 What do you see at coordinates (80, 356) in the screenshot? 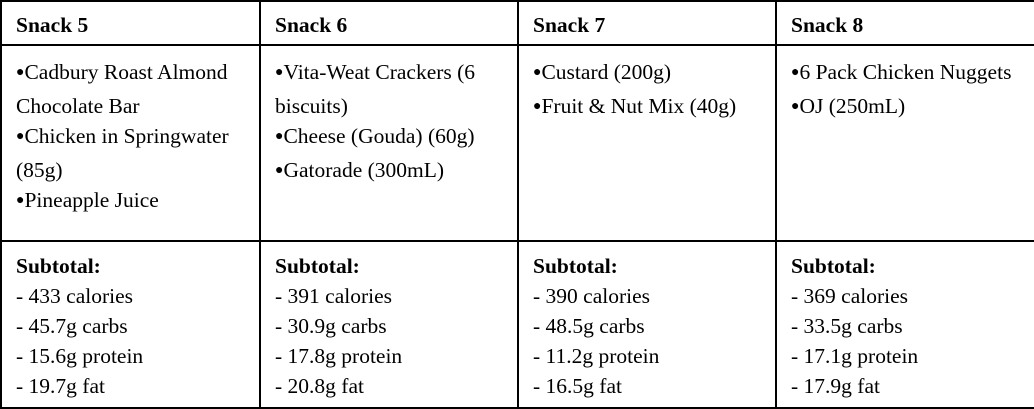
I see `protein-value: - 15.6g protein` at bounding box center [80, 356].